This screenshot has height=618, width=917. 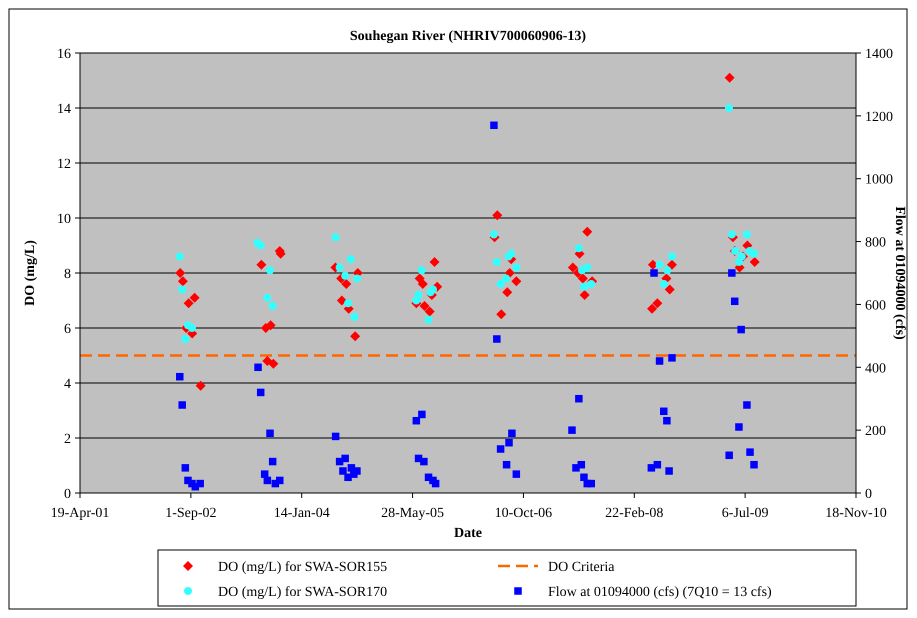 What do you see at coordinates (879, 54) in the screenshot?
I see `y2-tick-label: 1400` at bounding box center [879, 54].